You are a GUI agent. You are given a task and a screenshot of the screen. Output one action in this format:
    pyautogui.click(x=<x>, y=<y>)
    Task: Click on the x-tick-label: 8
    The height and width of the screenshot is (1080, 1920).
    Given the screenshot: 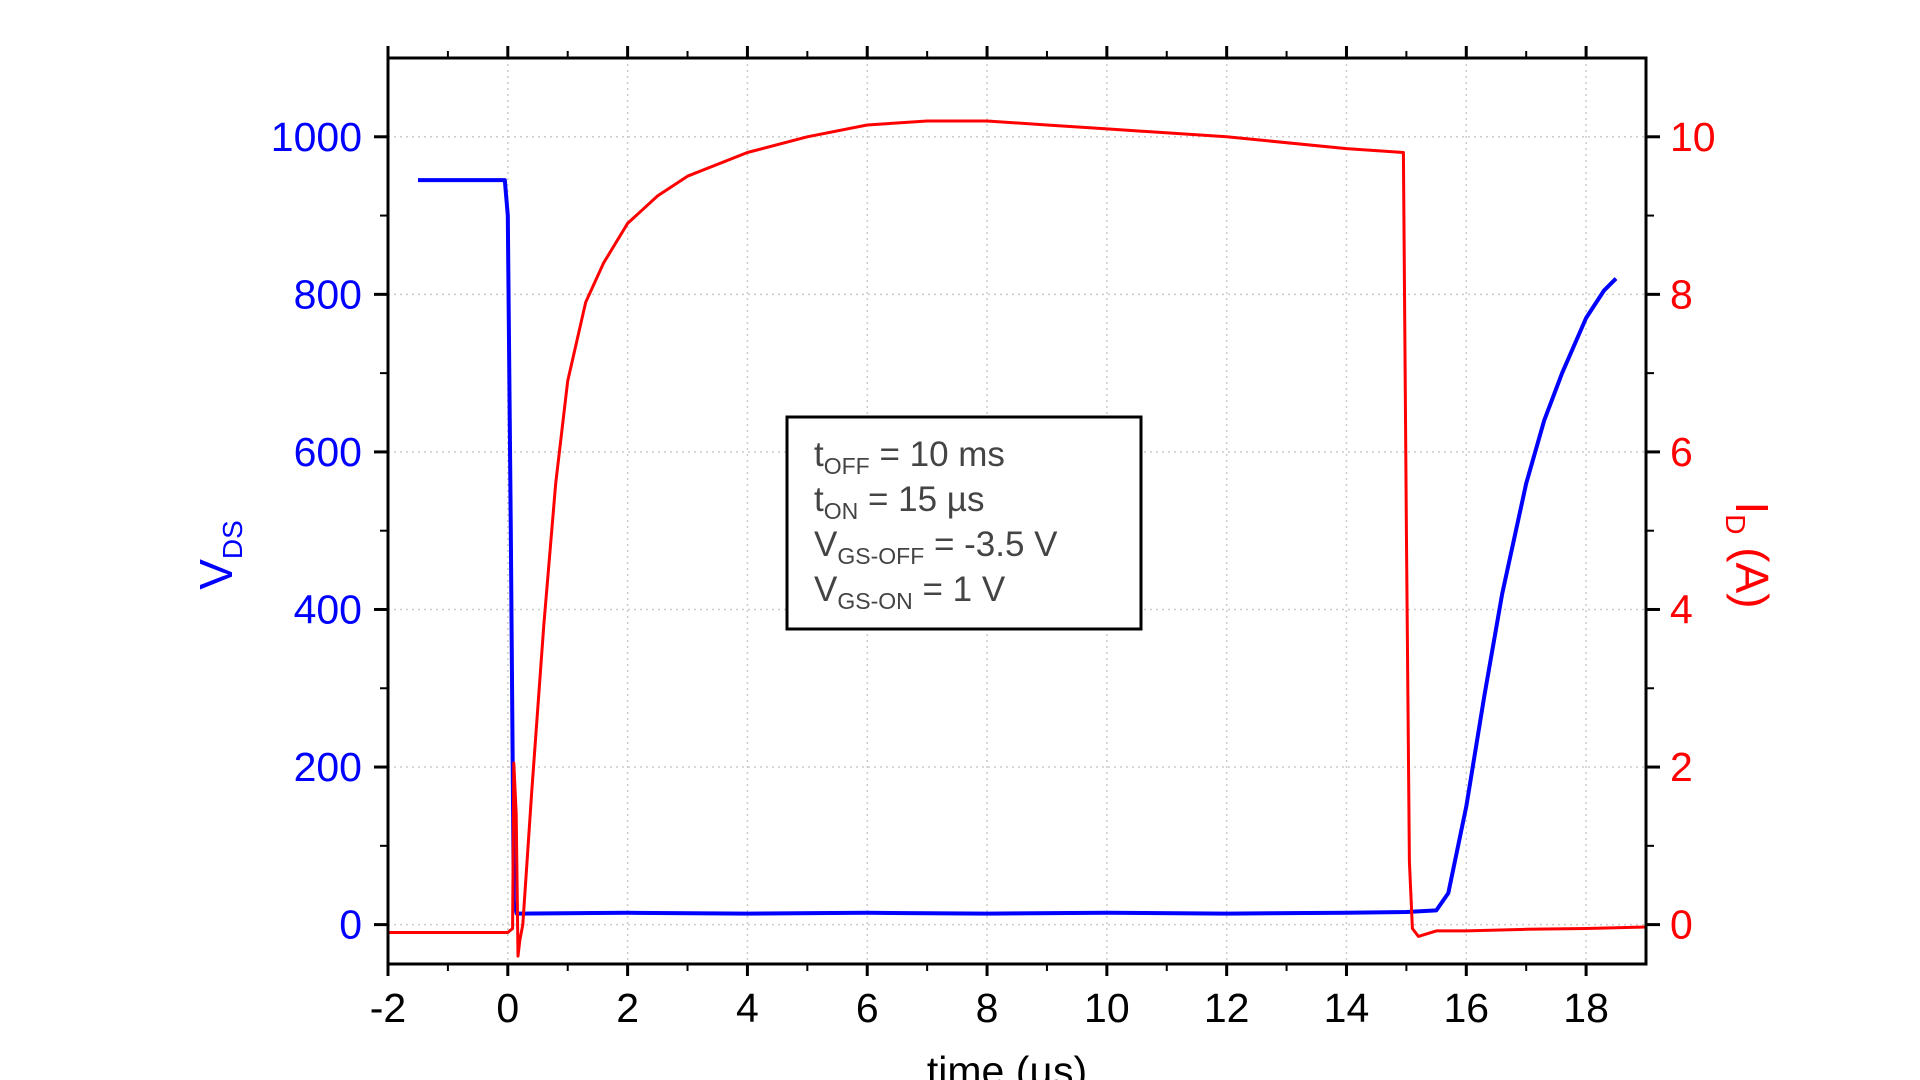 What is the action you would take?
    pyautogui.click(x=987, y=1008)
    